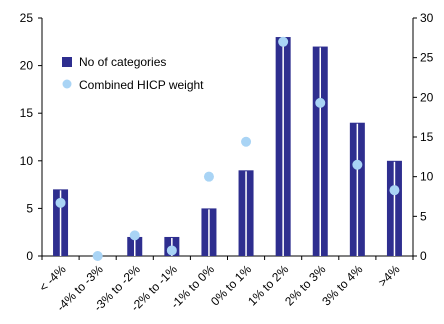 Image resolution: width=444 pixels, height=324 pixels. What do you see at coordinates (427, 137) in the screenshot?
I see `y-tick-label-right: 15` at bounding box center [427, 137].